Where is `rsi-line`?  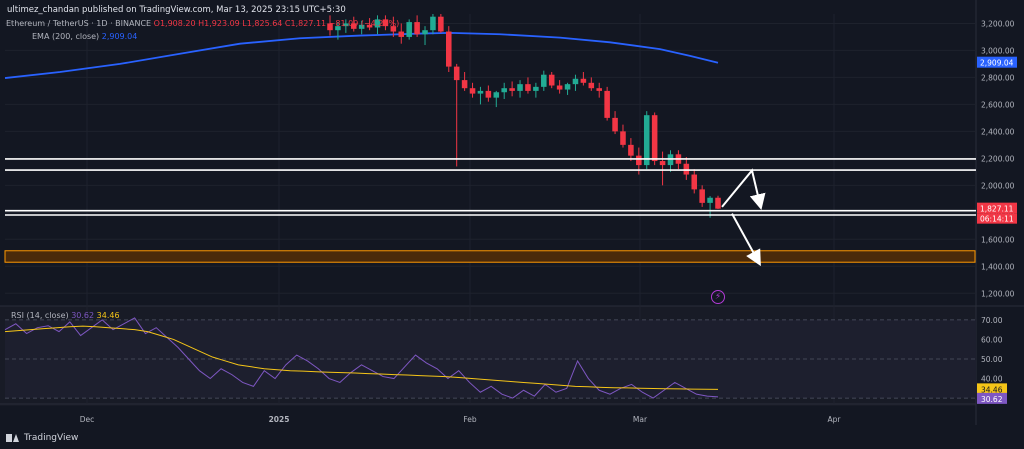
rsi-line is located at coordinates (361, 358).